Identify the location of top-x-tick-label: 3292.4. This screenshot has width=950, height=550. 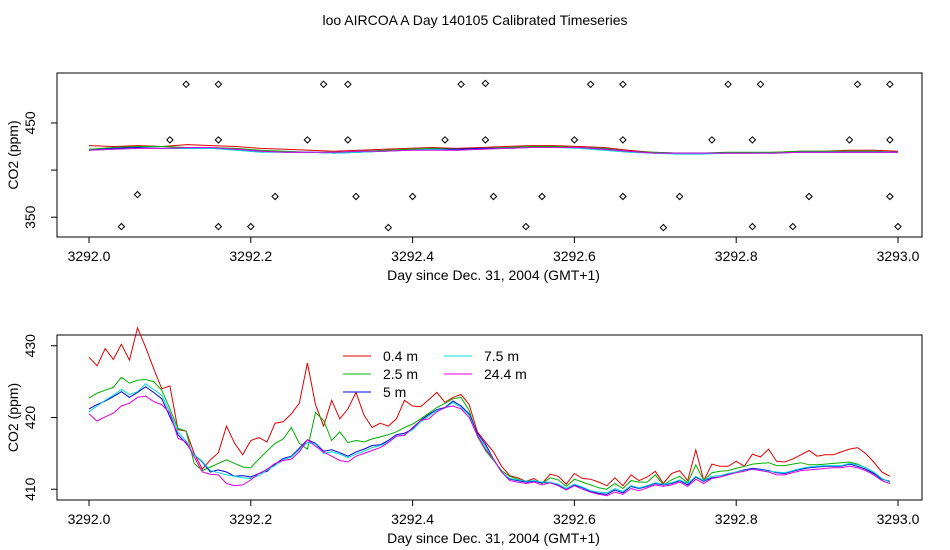
(412, 256).